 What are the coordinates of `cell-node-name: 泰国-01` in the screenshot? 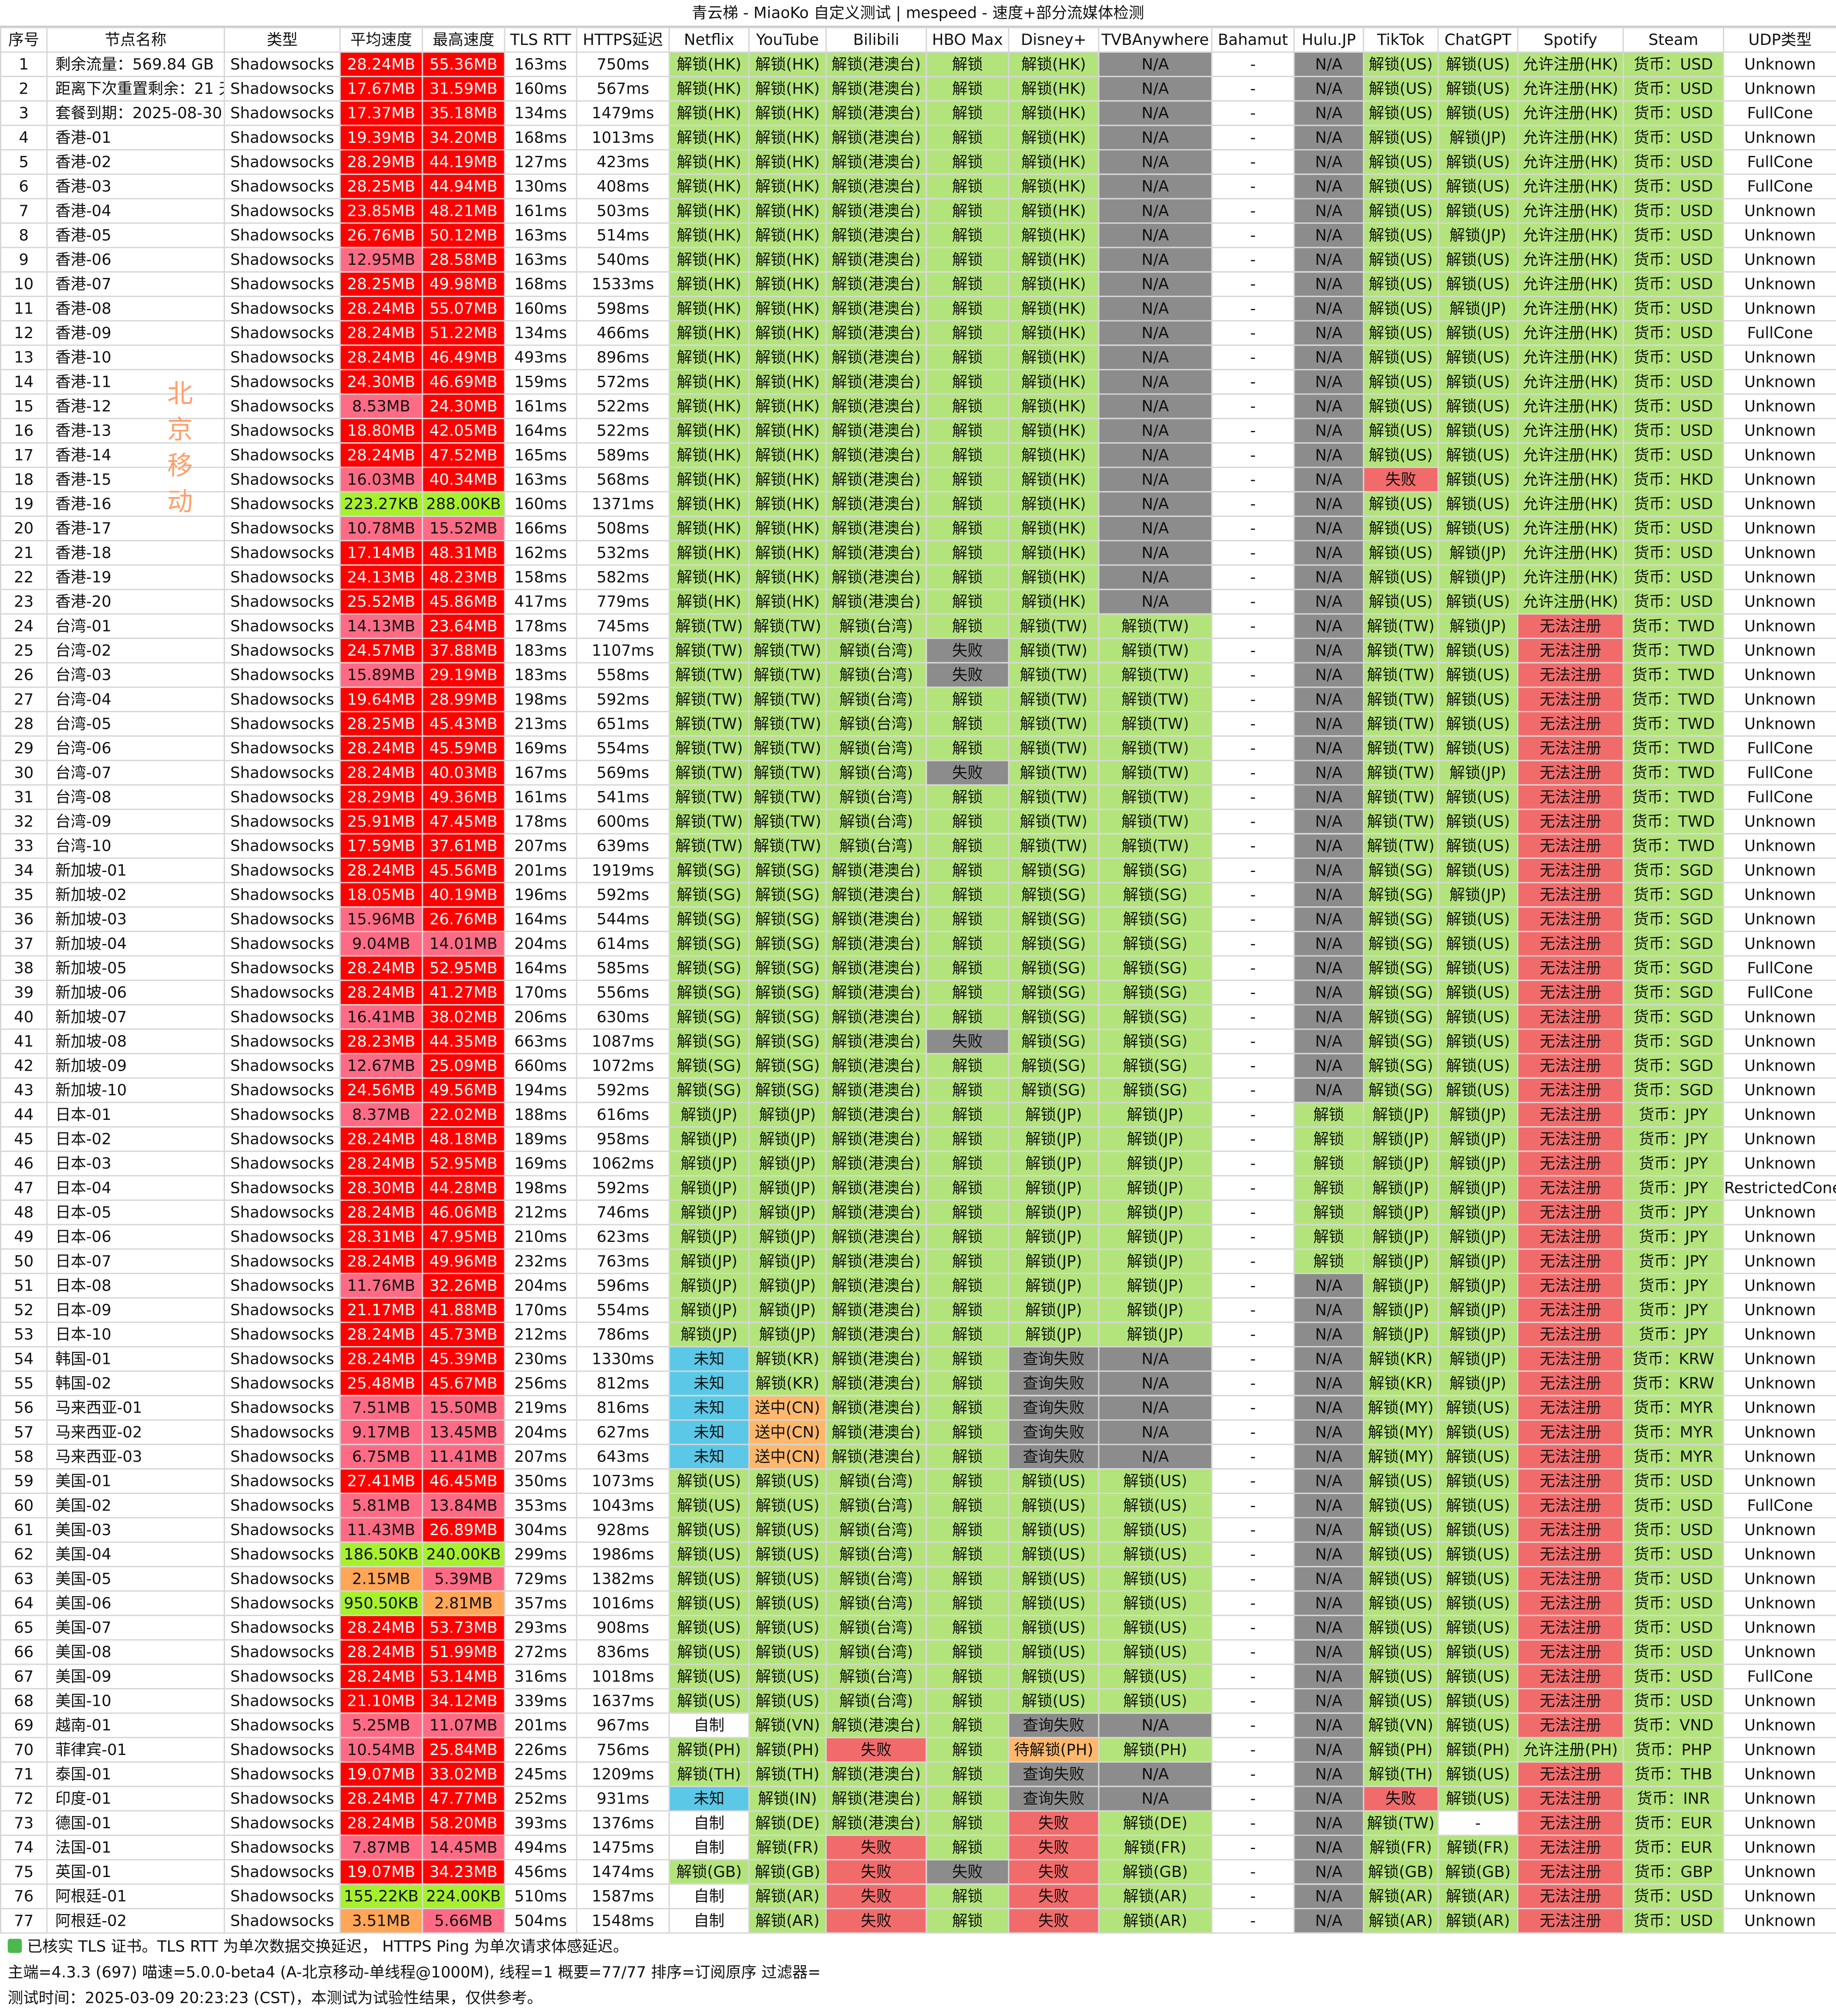 It's located at (136, 1774).